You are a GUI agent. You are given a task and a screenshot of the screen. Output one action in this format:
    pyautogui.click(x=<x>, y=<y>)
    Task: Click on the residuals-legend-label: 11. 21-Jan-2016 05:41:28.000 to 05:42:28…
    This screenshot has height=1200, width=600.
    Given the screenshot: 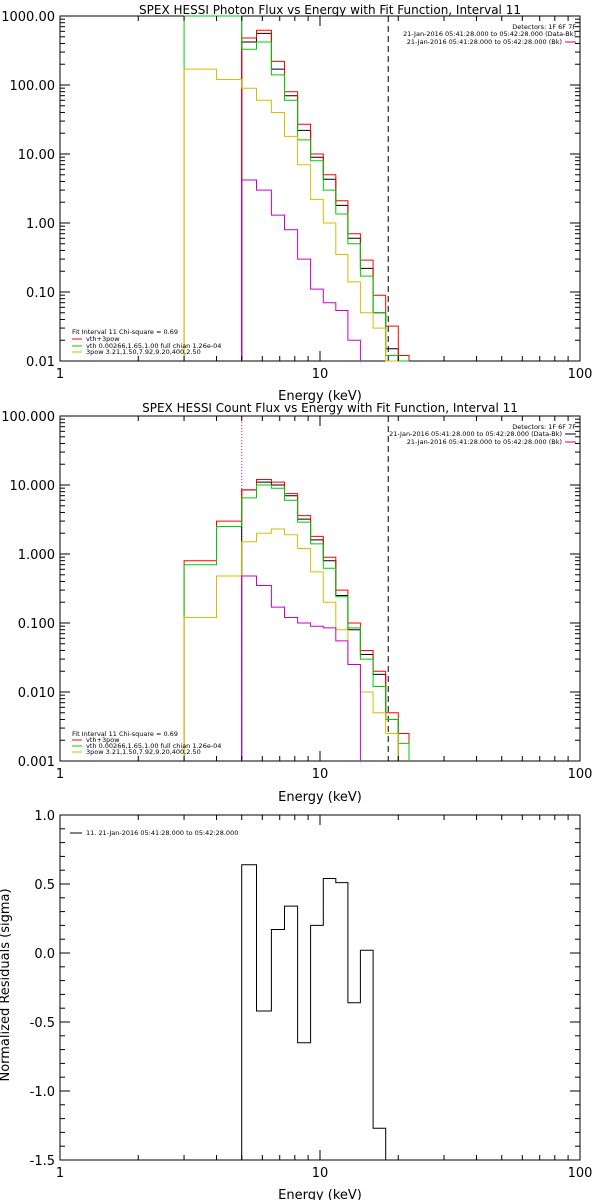 What is the action you would take?
    pyautogui.click(x=162, y=833)
    